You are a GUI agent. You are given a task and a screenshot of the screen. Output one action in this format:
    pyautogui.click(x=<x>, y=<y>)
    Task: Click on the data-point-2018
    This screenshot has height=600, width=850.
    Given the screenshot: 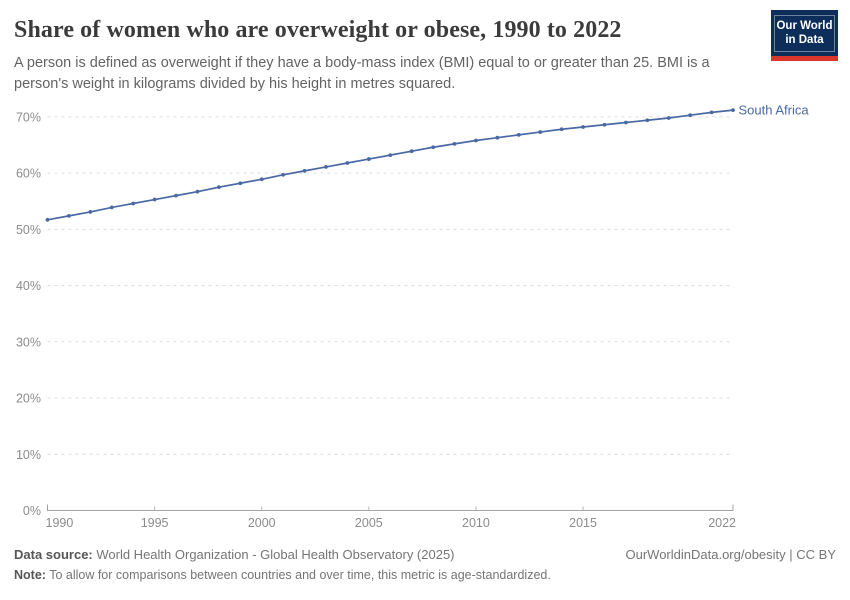 What is the action you would take?
    pyautogui.click(x=647, y=120)
    